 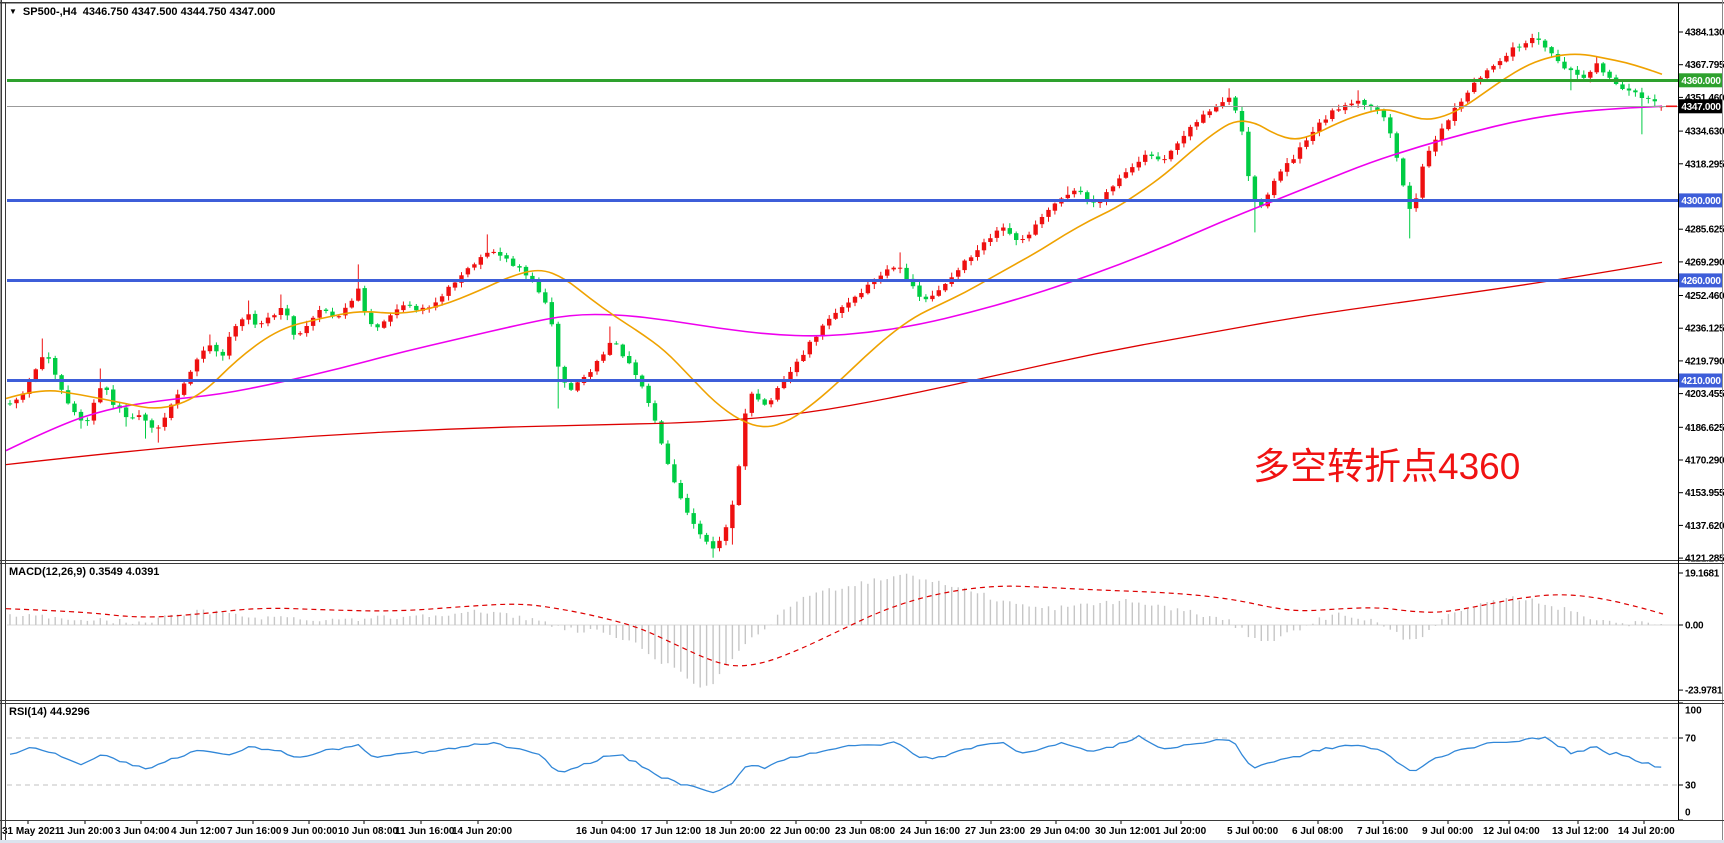 I want to click on rsi-tick-label: 100, so click(x=1693, y=711).